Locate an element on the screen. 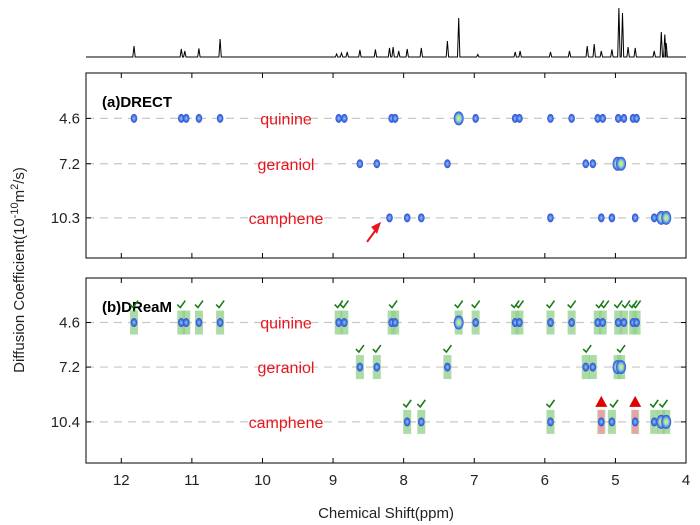 This screenshot has width=700, height=525. x-tick-label-4: 8 is located at coordinates (403, 480).